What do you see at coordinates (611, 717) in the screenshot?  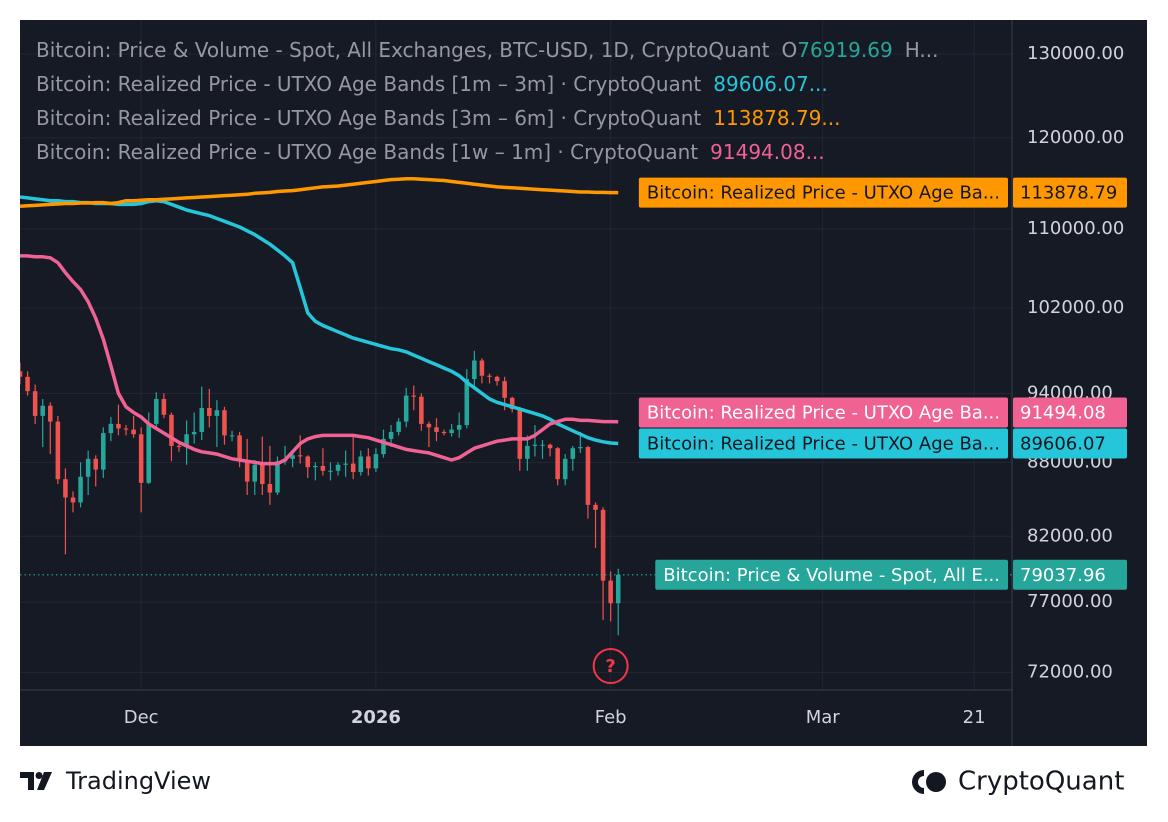 I see `x-tick-label: Feb` at bounding box center [611, 717].